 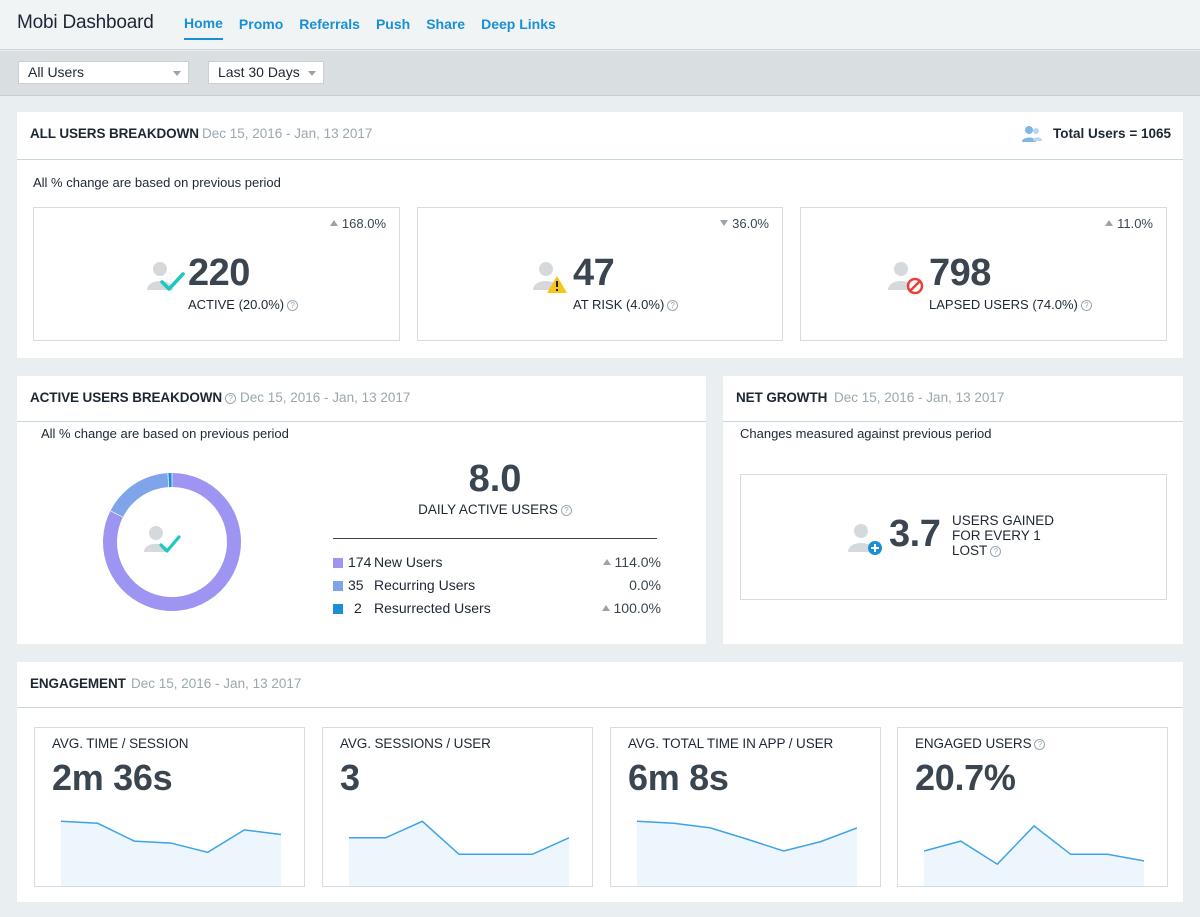 What do you see at coordinates (156, 533) in the screenshot?
I see `donut-user-icon-head` at bounding box center [156, 533].